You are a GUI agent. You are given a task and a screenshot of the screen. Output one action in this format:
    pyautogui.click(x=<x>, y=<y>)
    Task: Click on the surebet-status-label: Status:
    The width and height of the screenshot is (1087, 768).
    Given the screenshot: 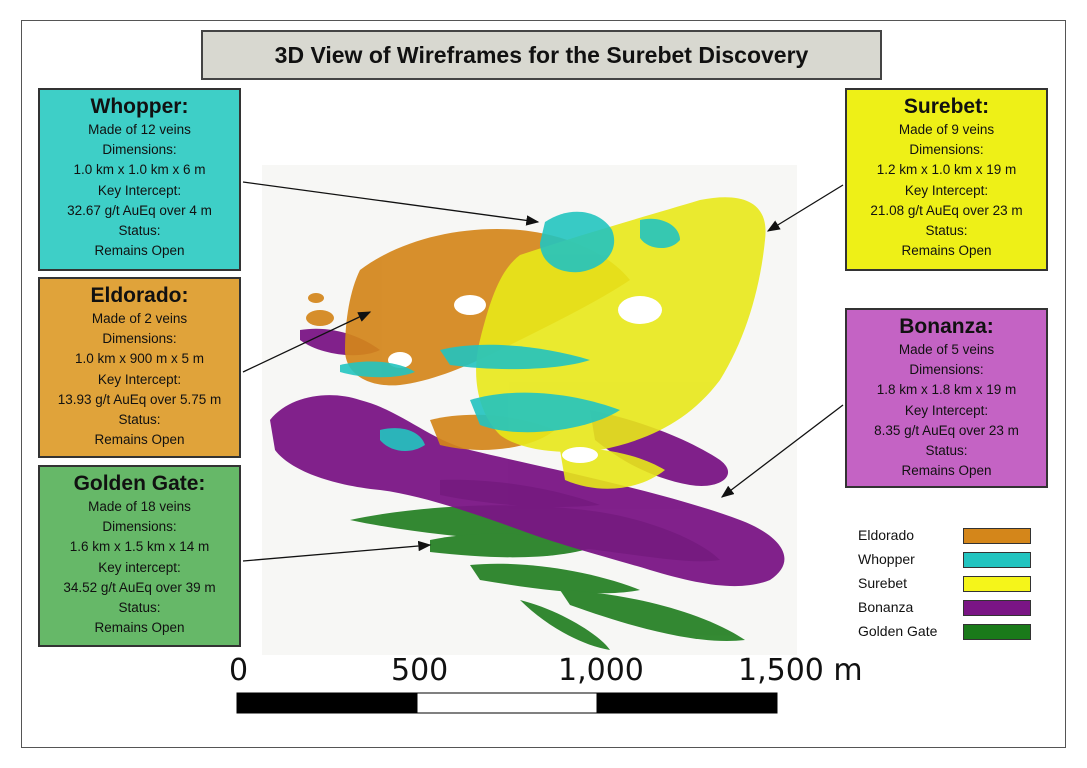 What is the action you would take?
    pyautogui.click(x=946, y=231)
    